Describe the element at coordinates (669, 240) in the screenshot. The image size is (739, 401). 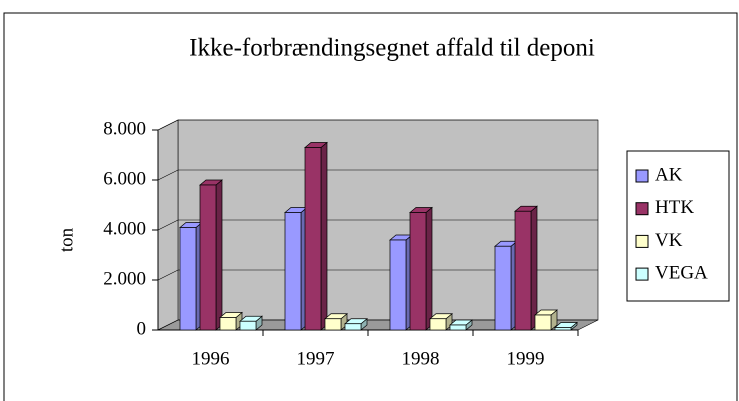
I see `legend-label: VK` at that location.